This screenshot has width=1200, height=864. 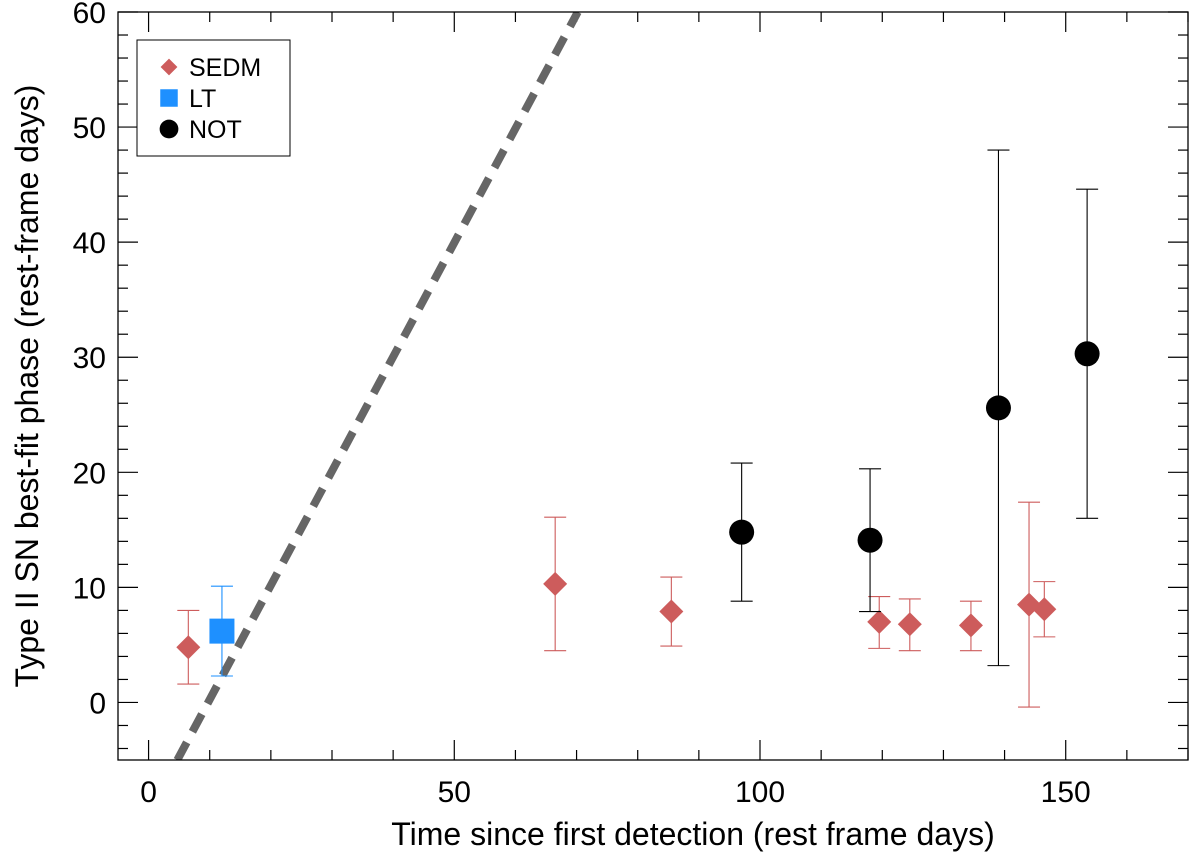 I want to click on lt-point, so click(x=222, y=631).